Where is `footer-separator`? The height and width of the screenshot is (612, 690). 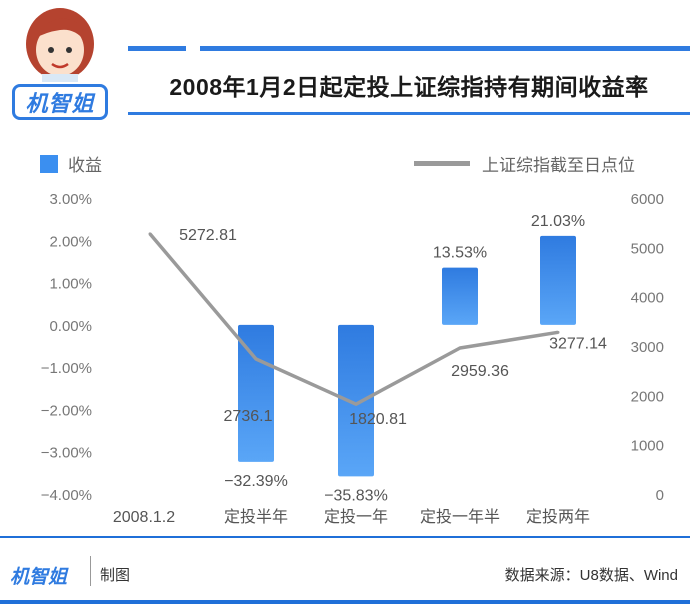 footer-separator is located at coordinates (90, 571).